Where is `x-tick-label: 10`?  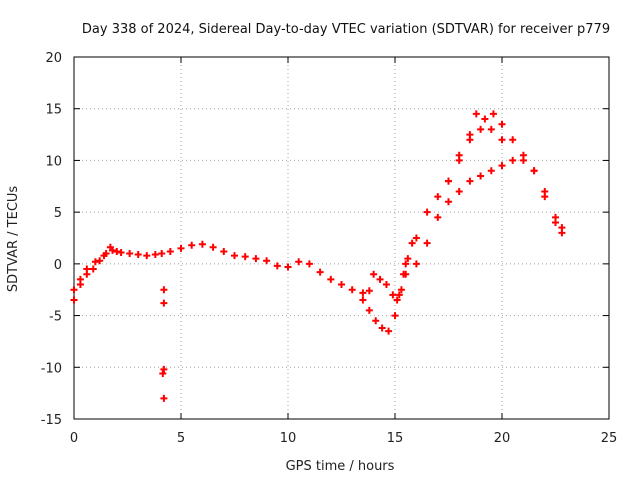 x-tick-label: 10 is located at coordinates (288, 438).